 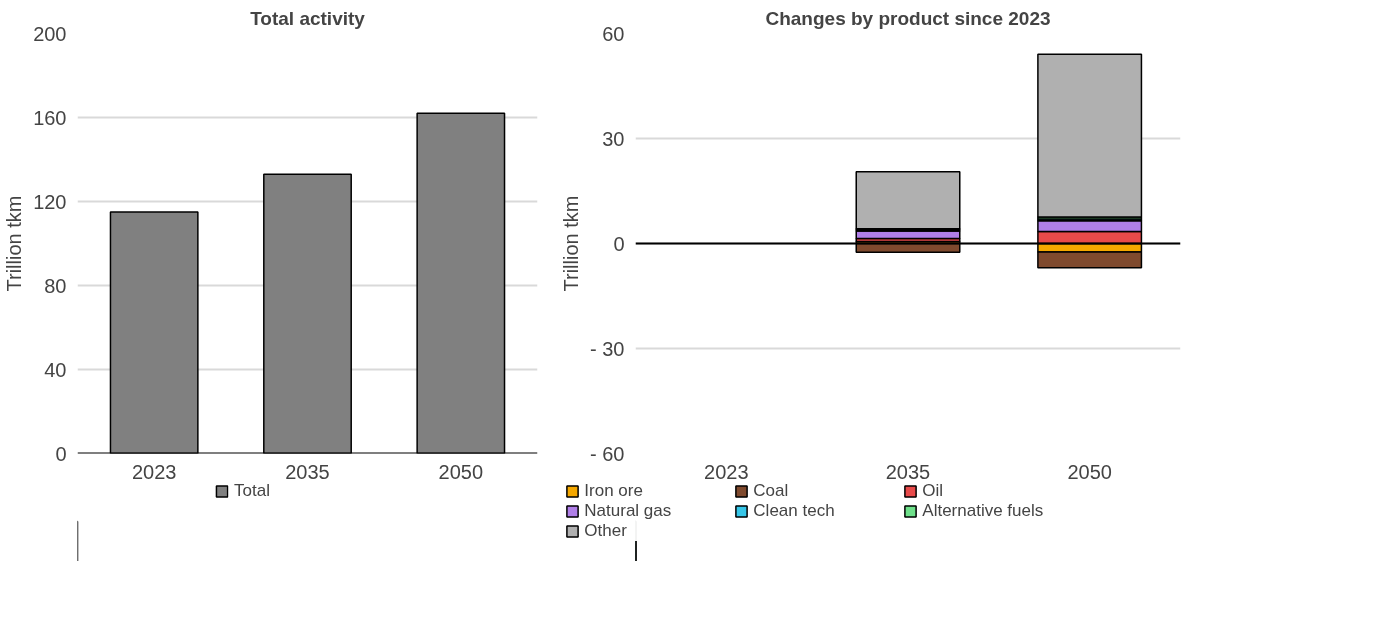 I want to click on legend-label: Other, so click(x=606, y=531).